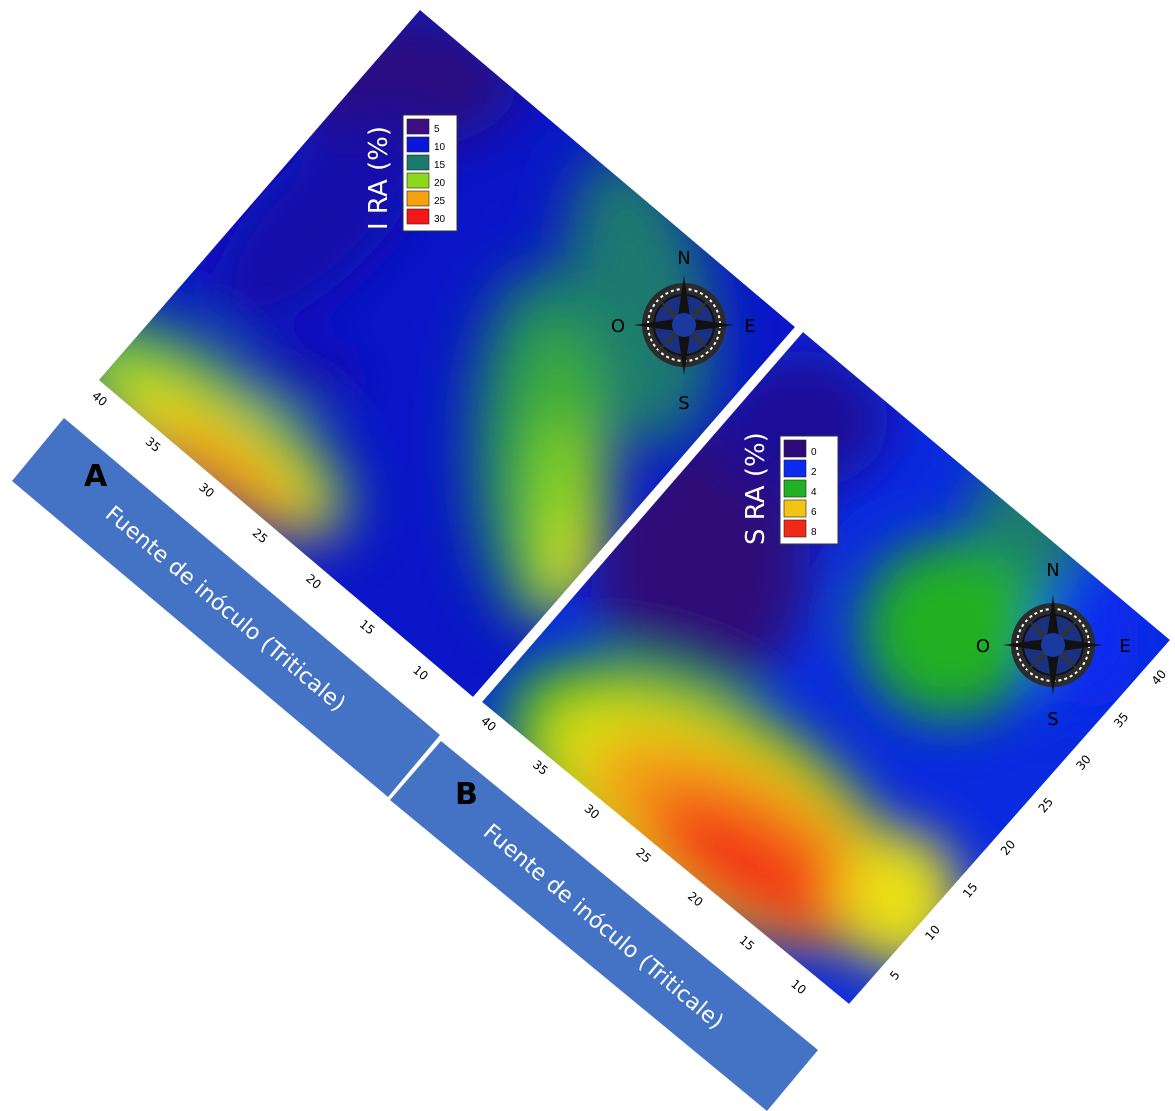 The image size is (1175, 1111). Describe the element at coordinates (440, 183) in the screenshot. I see `legend-label: 20` at that location.